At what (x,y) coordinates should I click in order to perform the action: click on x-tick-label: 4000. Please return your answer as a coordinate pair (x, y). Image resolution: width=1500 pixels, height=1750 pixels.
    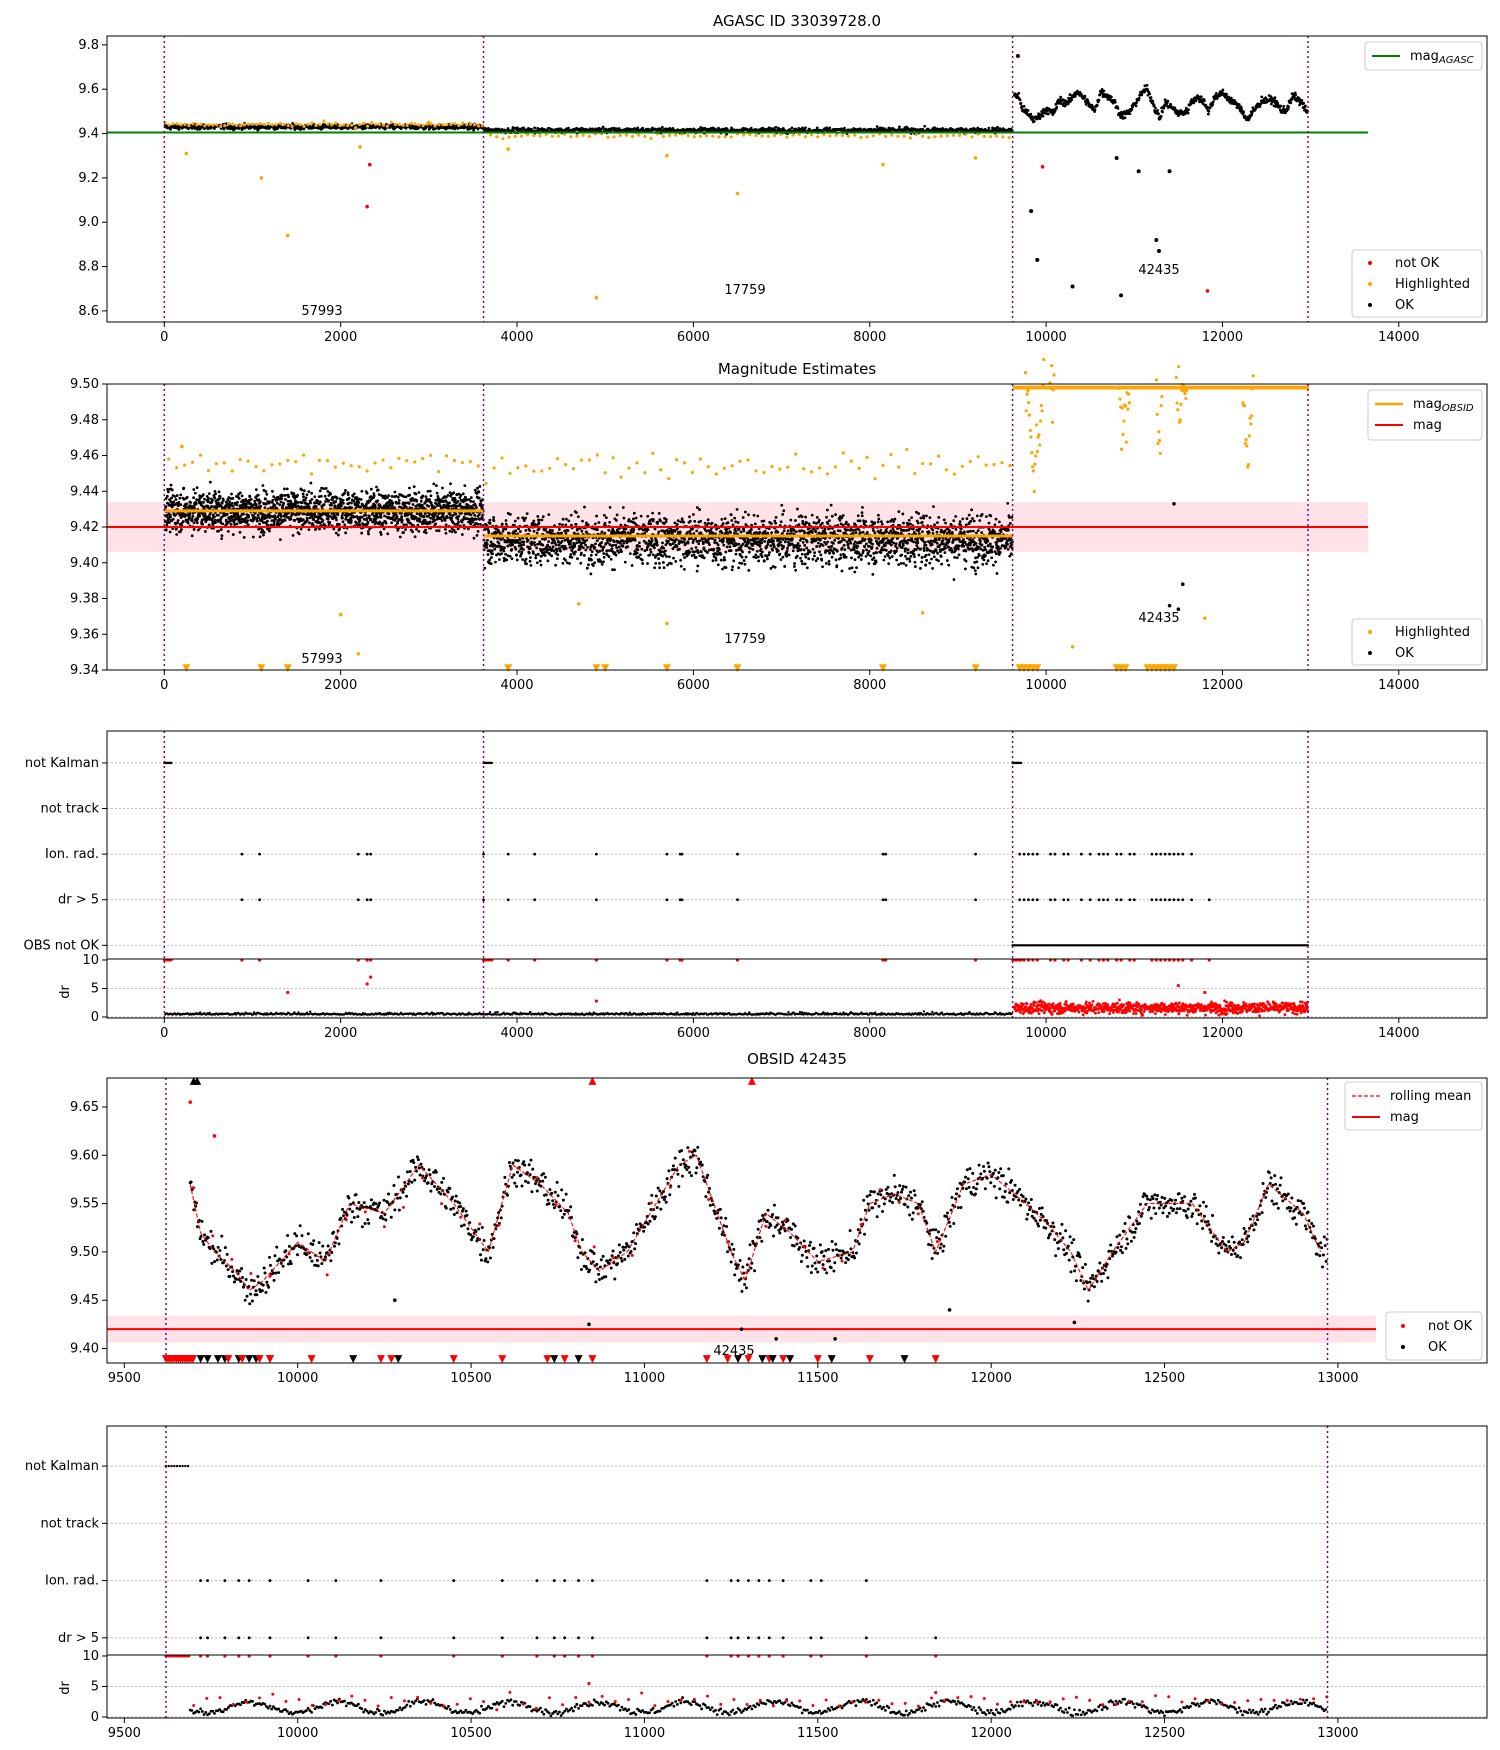
    Looking at the image, I should click on (516, 337).